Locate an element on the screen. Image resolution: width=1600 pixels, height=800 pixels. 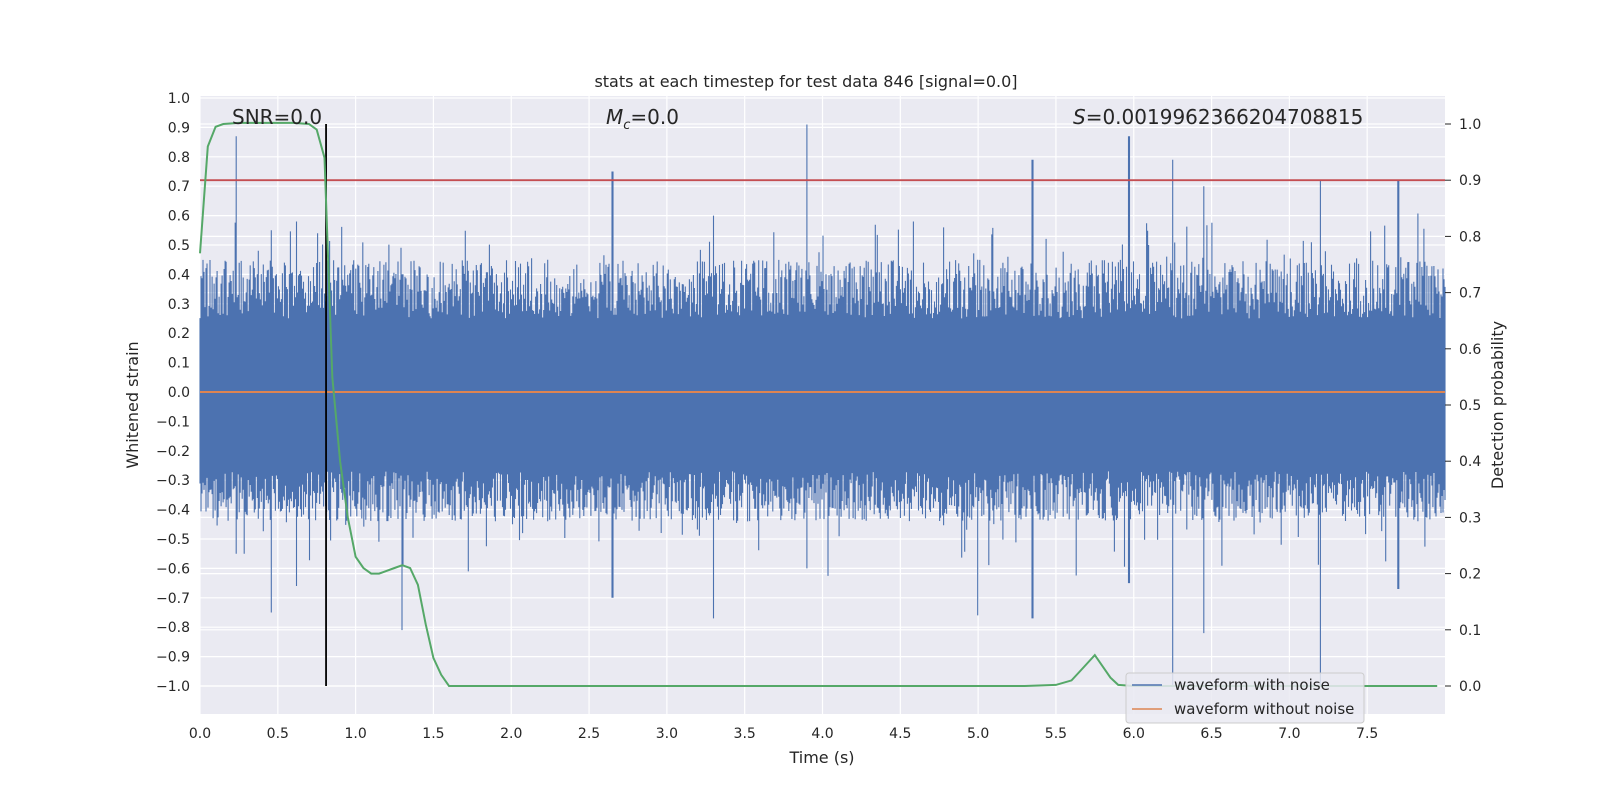
y-right-tick-label: 0.5 is located at coordinates (1470, 406).